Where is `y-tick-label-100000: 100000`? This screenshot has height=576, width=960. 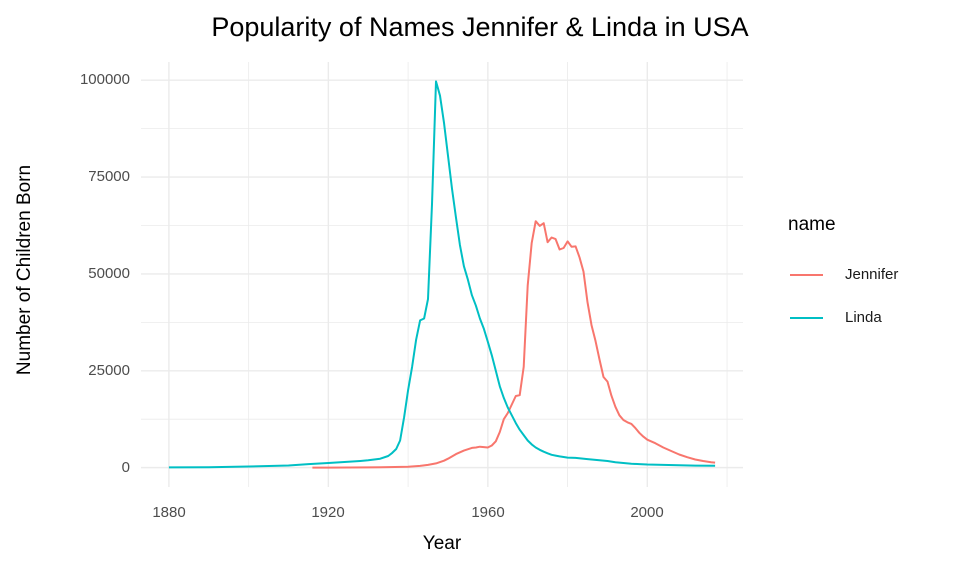 y-tick-label-100000: 100000 is located at coordinates (104, 79).